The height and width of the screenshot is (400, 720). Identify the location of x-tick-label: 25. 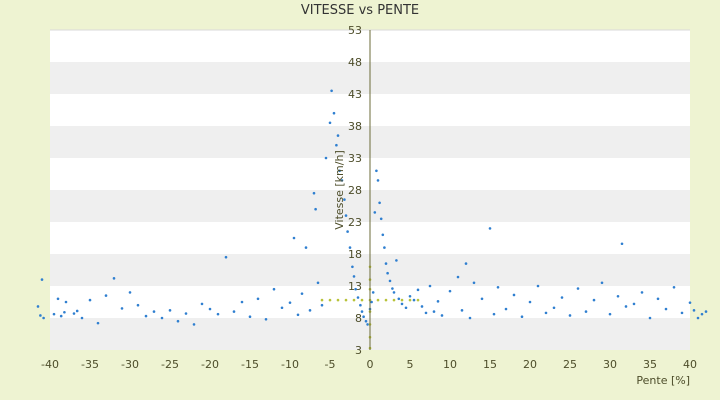
(570, 364).